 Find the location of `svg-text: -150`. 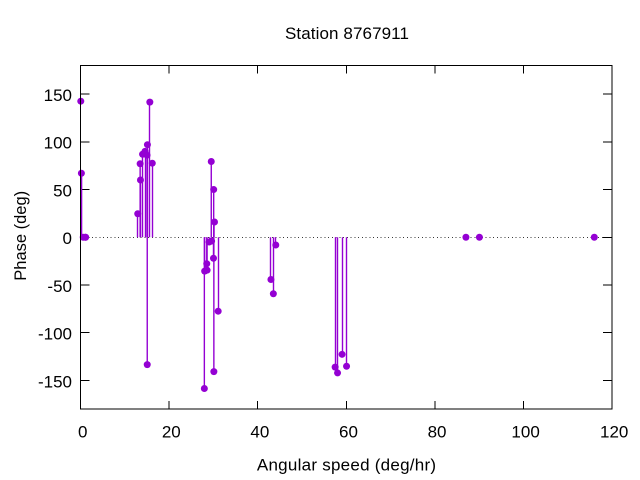

svg-text: -150 is located at coordinates (55, 381).